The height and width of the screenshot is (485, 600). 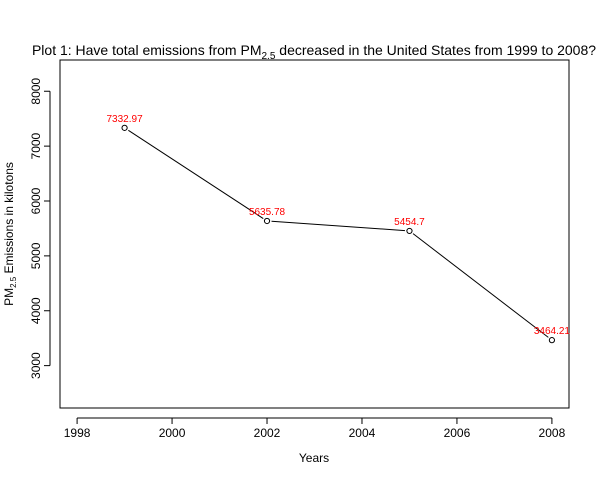 What do you see at coordinates (36, 145) in the screenshot?
I see `y-tick-label: 7000` at bounding box center [36, 145].